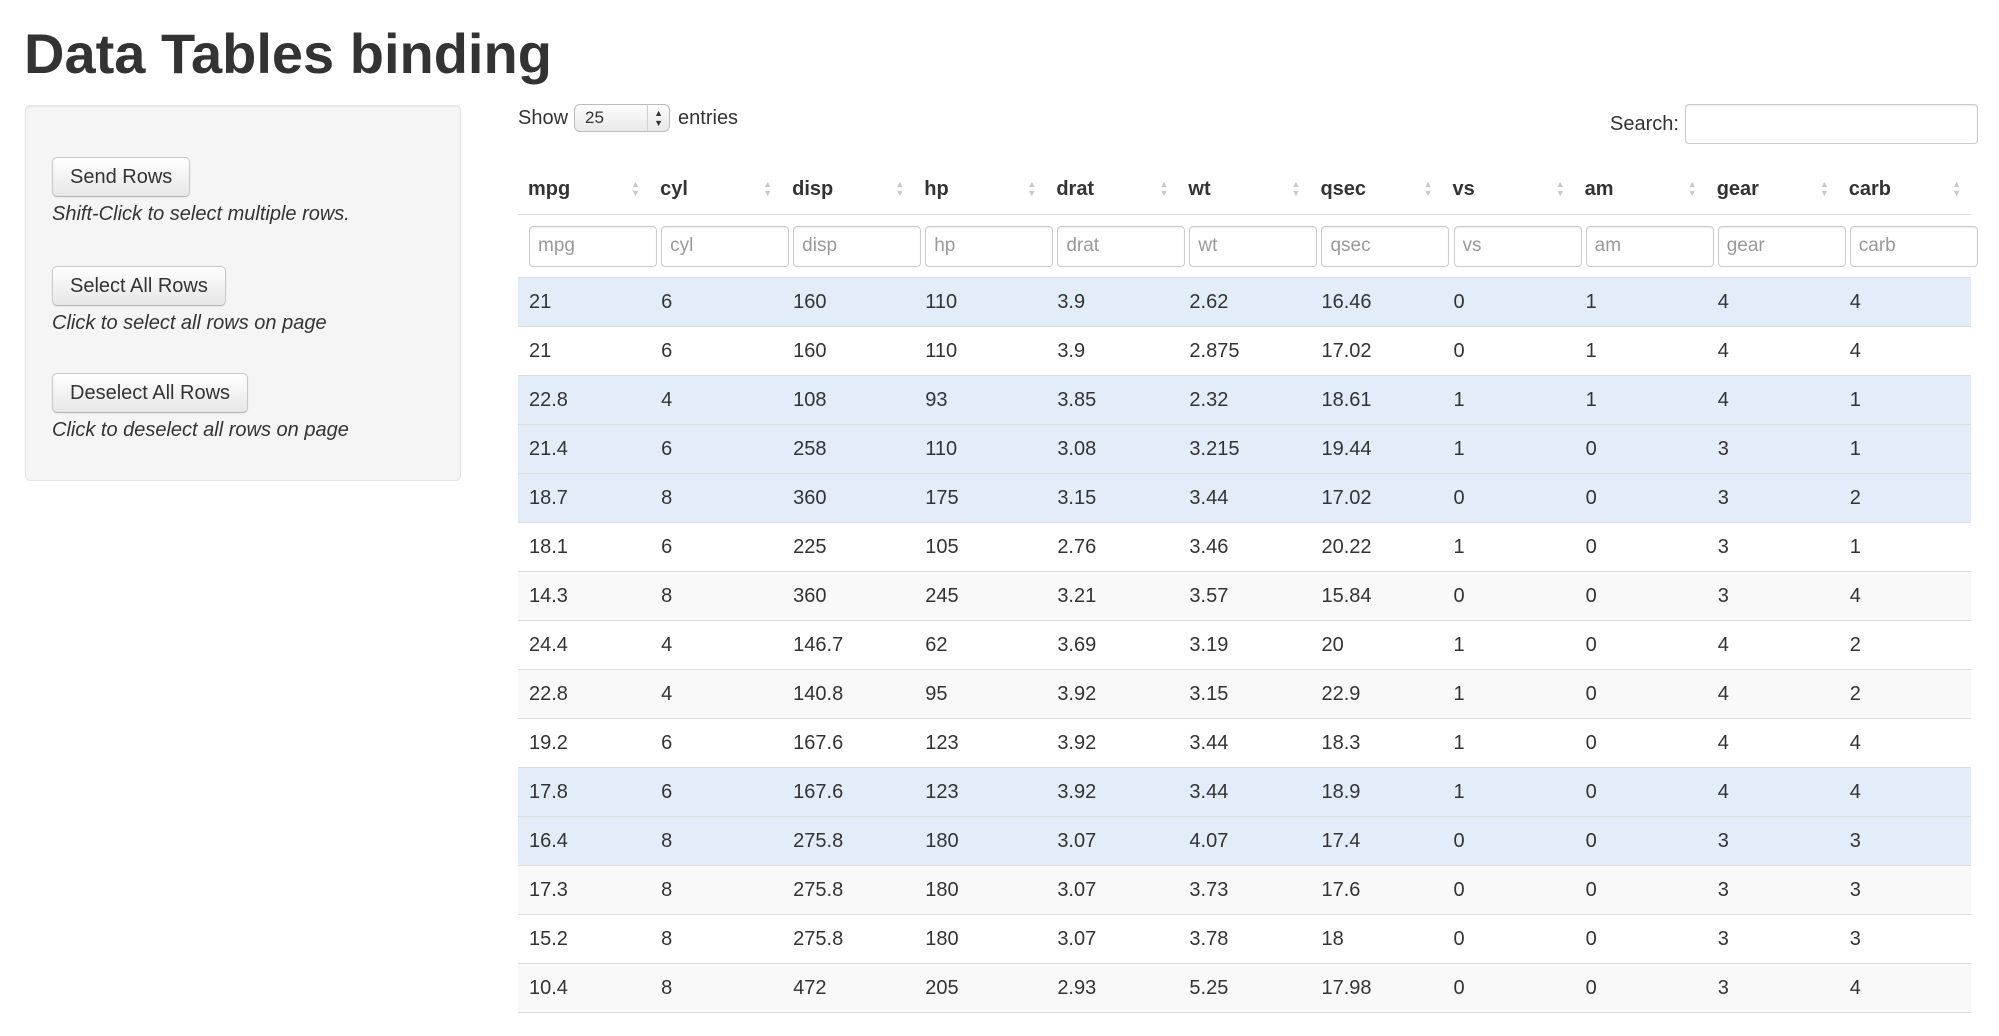 The height and width of the screenshot is (1036, 1999). What do you see at coordinates (1244, 189) in the screenshot?
I see `column-header-wt: wt ▲ ▼` at bounding box center [1244, 189].